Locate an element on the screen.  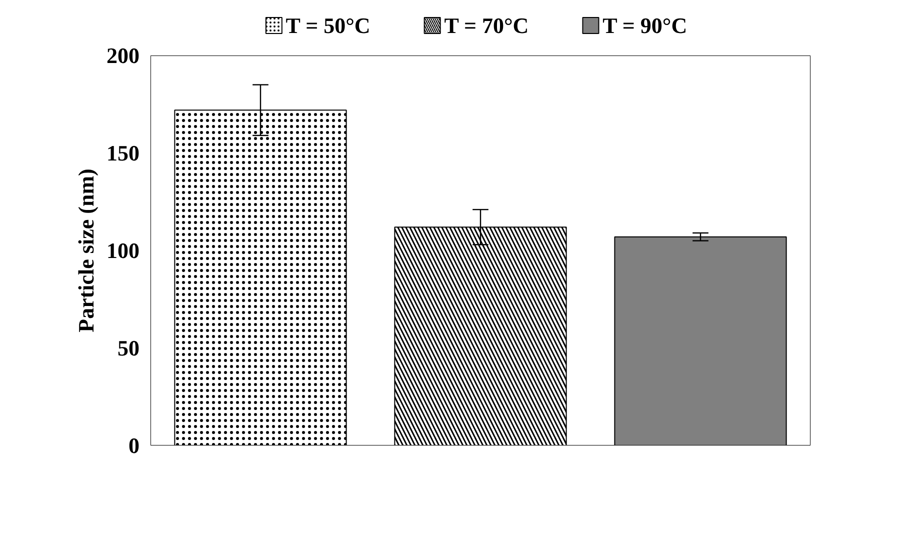
legend-label: T = 50°C is located at coordinates (328, 25).